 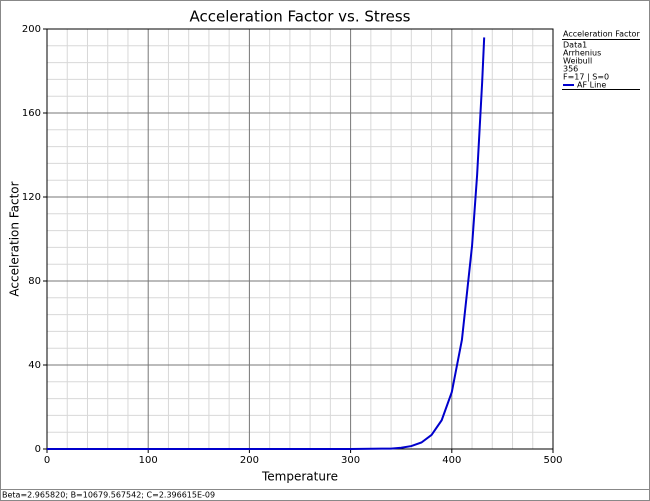 I want to click on legend-info: Arrhenius, so click(x=582, y=53).